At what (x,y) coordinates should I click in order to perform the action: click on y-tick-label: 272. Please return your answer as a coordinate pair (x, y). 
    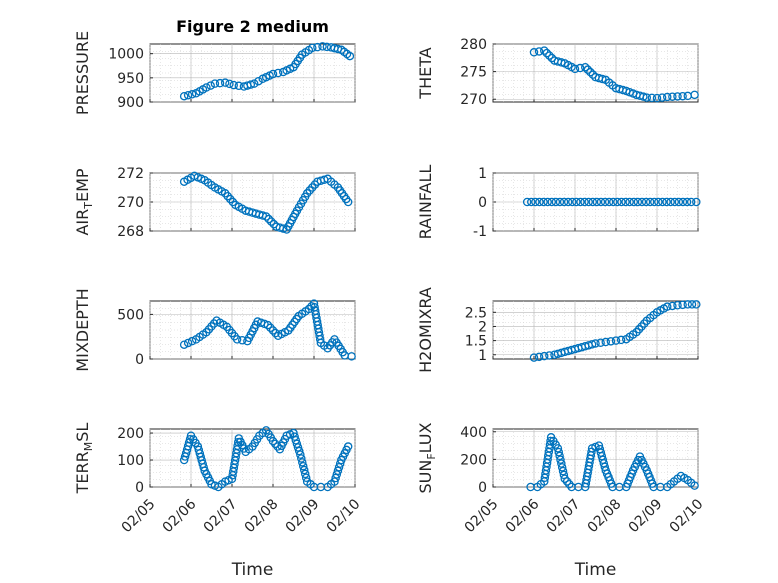
    Looking at the image, I should click on (130, 174).